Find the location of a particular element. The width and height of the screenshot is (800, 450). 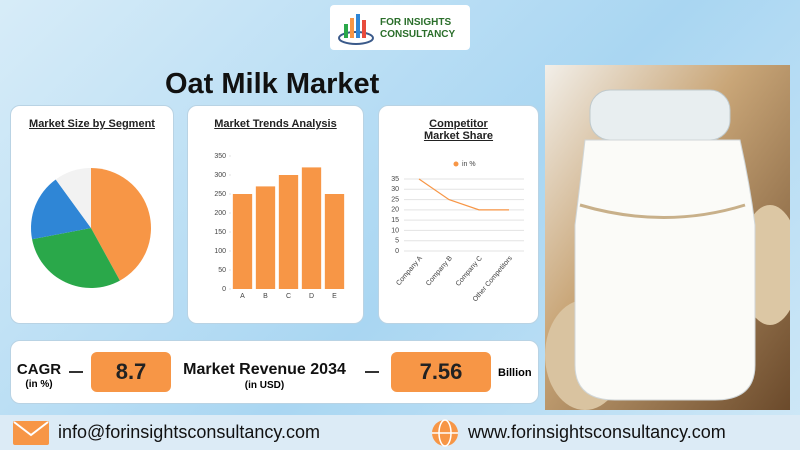

y-tick-label: 100 is located at coordinates (220, 251).